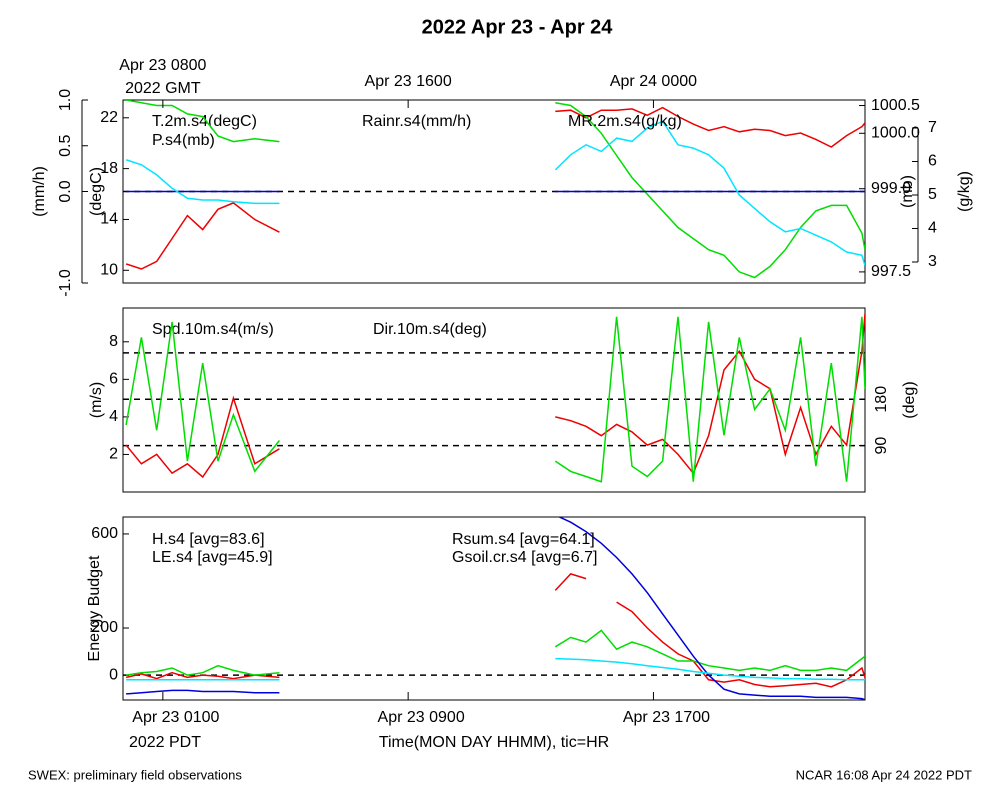 This screenshot has width=1000, height=800. Describe the element at coordinates (165, 742) in the screenshot. I see `axis-note: 2022 PDT` at that location.